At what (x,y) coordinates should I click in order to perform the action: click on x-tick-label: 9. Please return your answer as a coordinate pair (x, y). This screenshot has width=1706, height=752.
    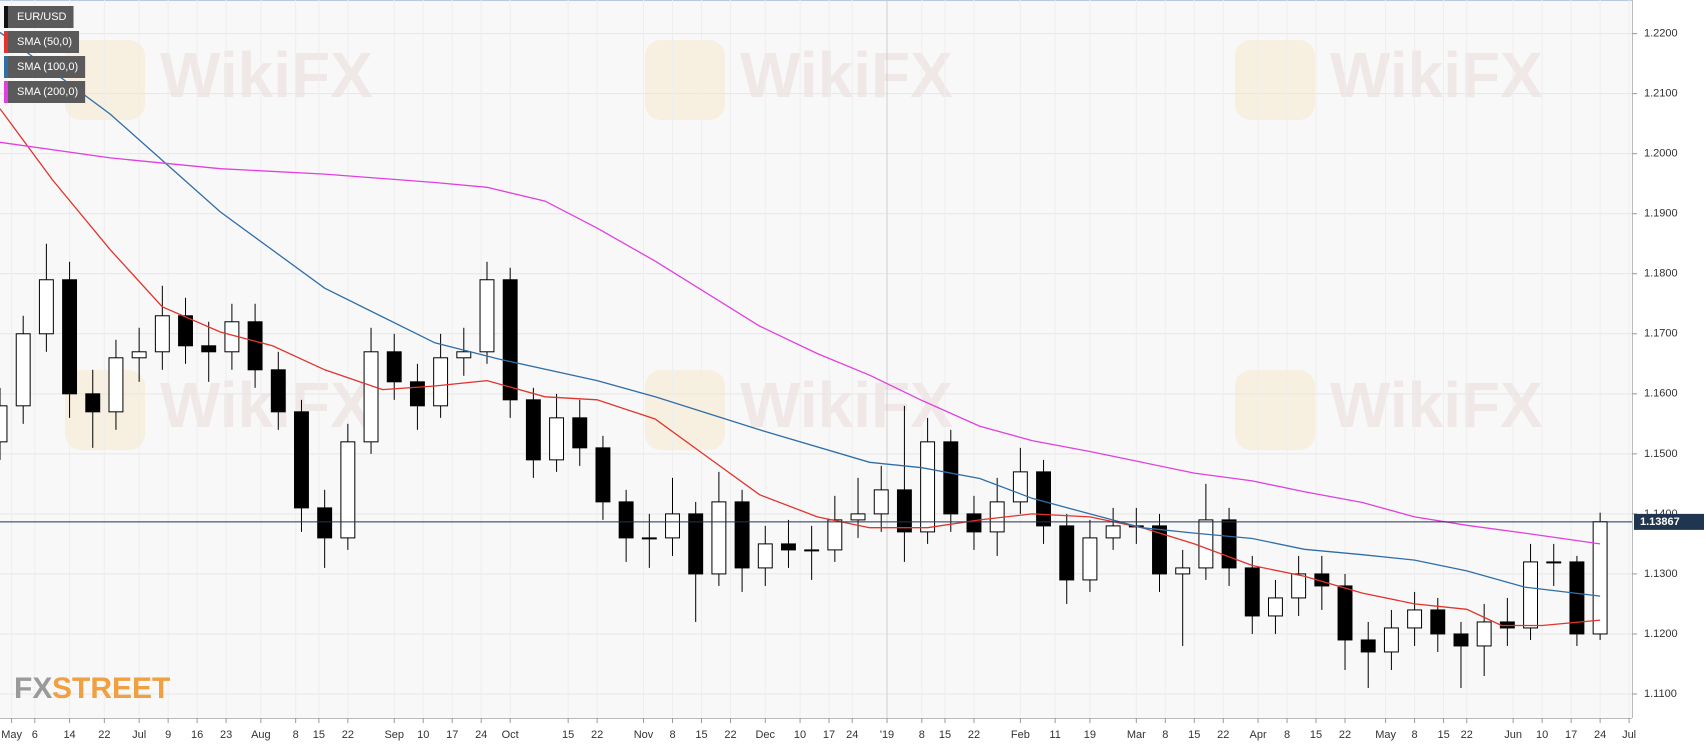
    Looking at the image, I should click on (168, 735).